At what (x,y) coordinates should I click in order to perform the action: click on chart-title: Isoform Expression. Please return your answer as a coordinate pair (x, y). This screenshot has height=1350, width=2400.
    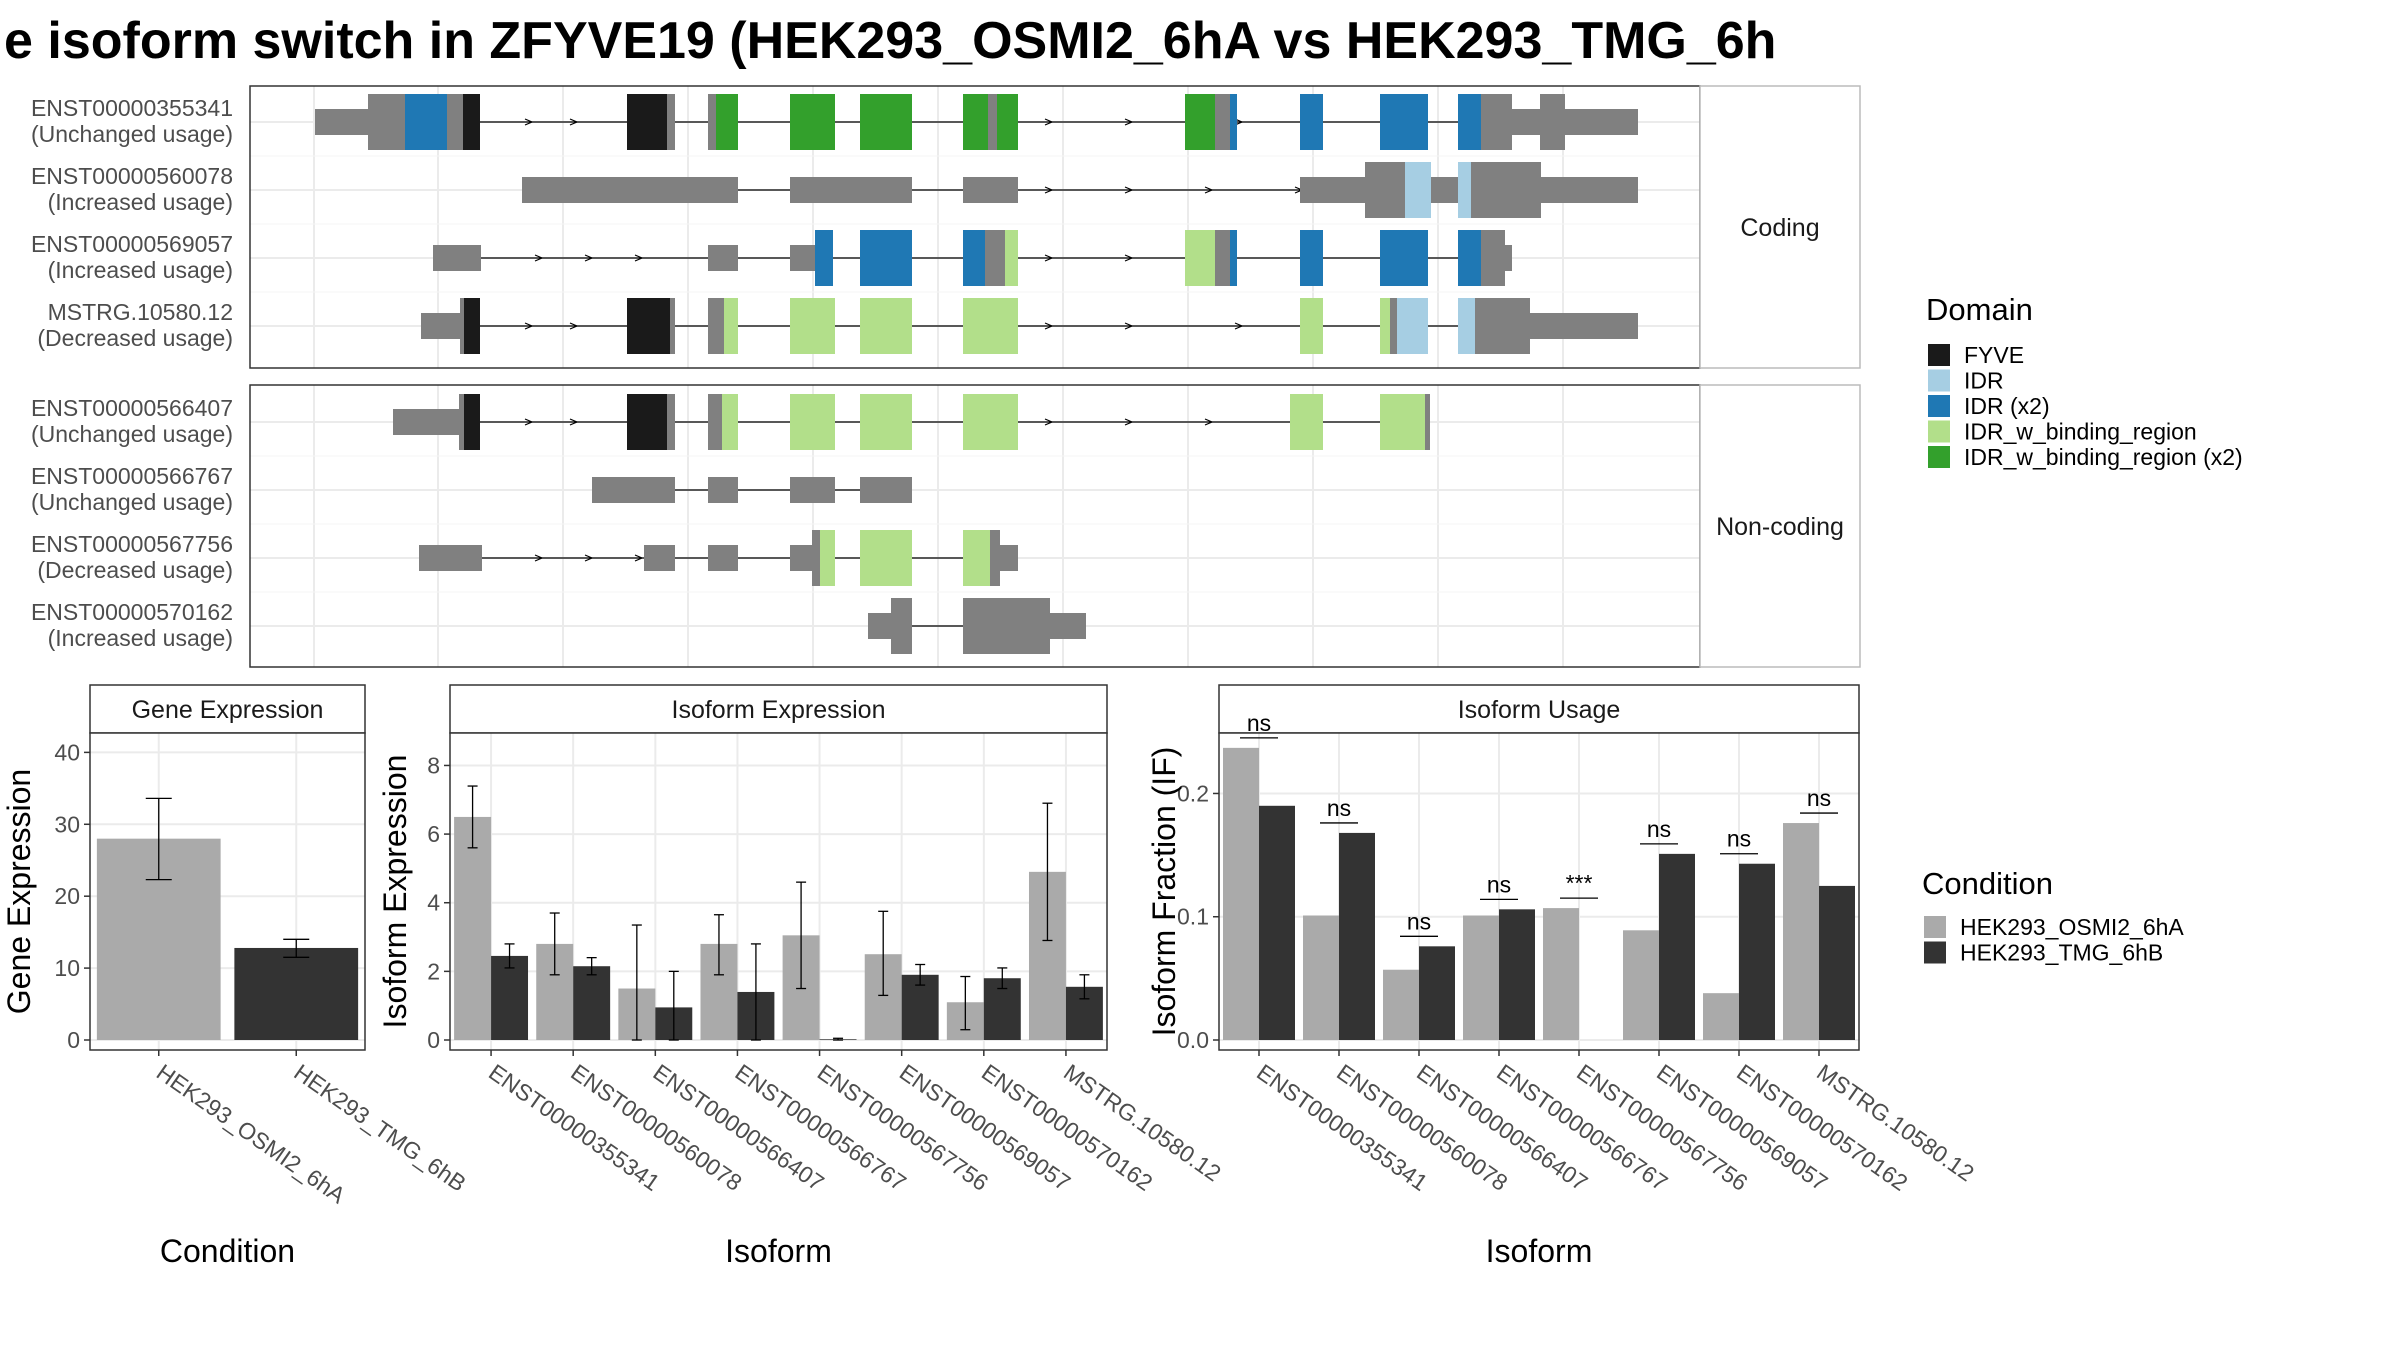
    Looking at the image, I should click on (779, 710).